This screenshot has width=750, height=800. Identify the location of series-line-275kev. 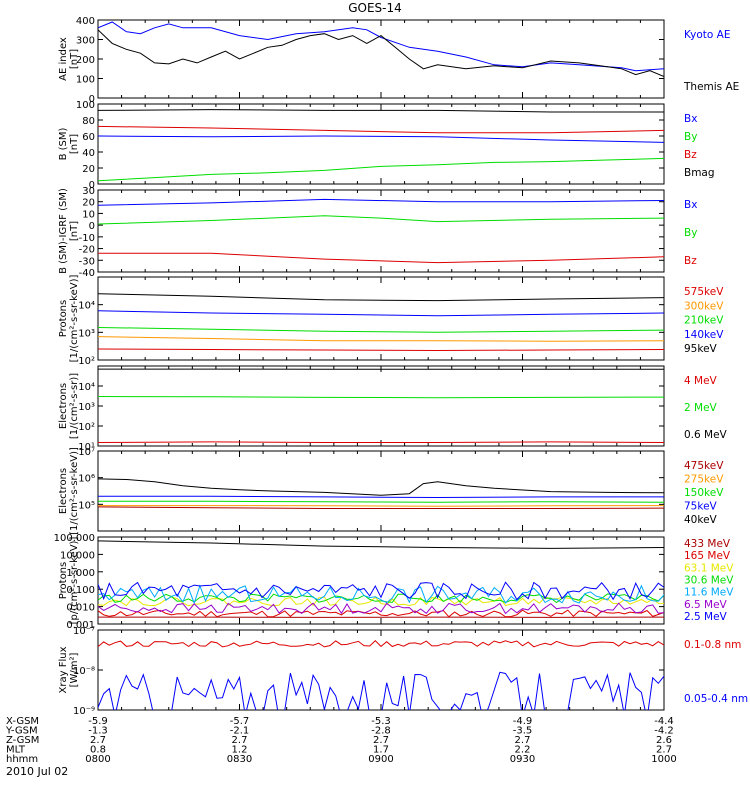
(381, 506).